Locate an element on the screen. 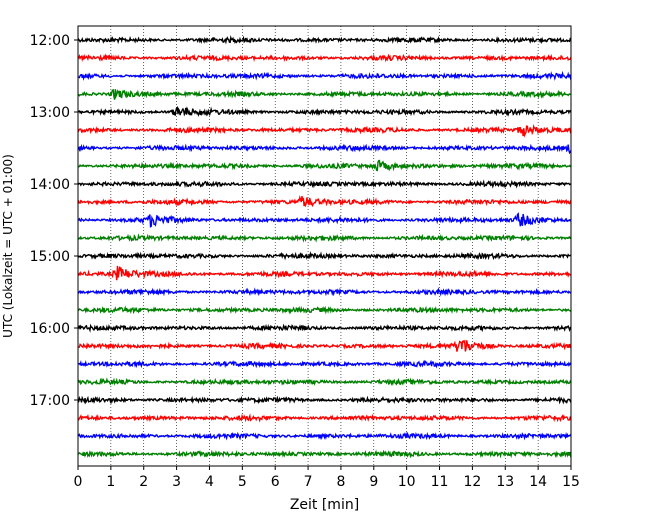 The height and width of the screenshot is (520, 650). y-tick-label: 12:00 is located at coordinates (50, 41).